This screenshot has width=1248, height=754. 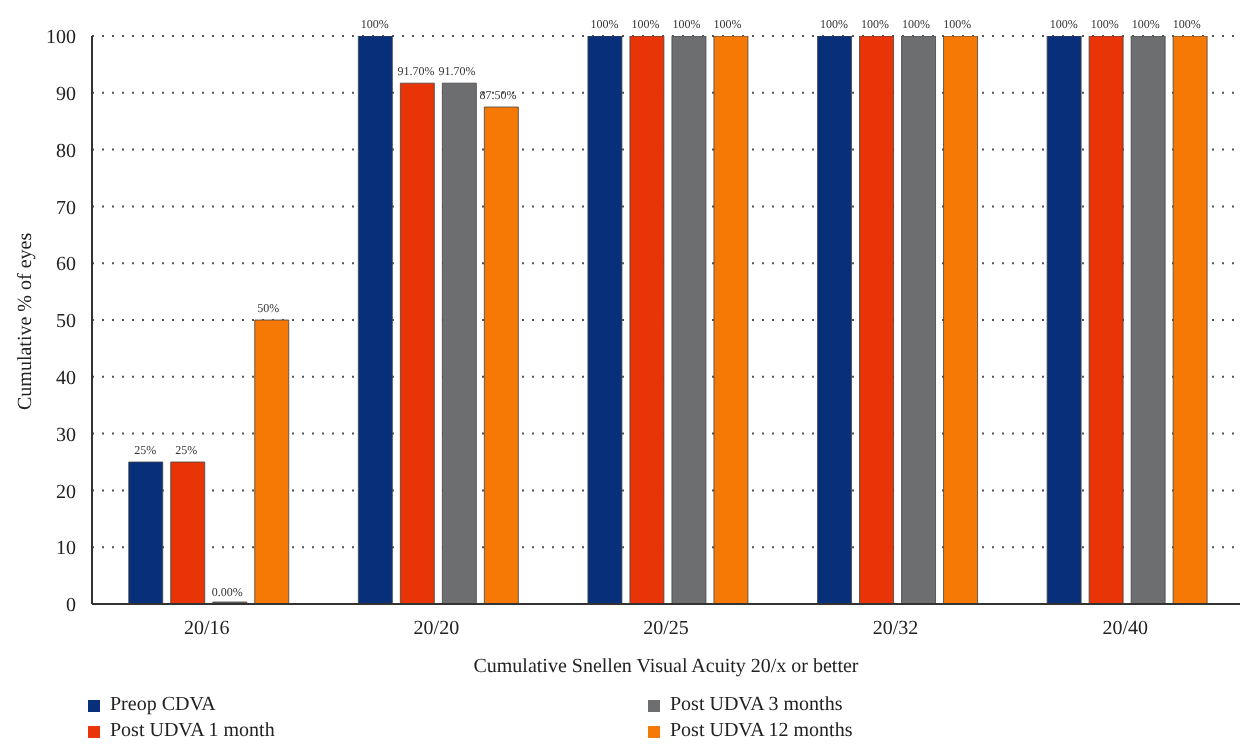 I want to click on y-tick-label: 10, so click(x=66, y=549).